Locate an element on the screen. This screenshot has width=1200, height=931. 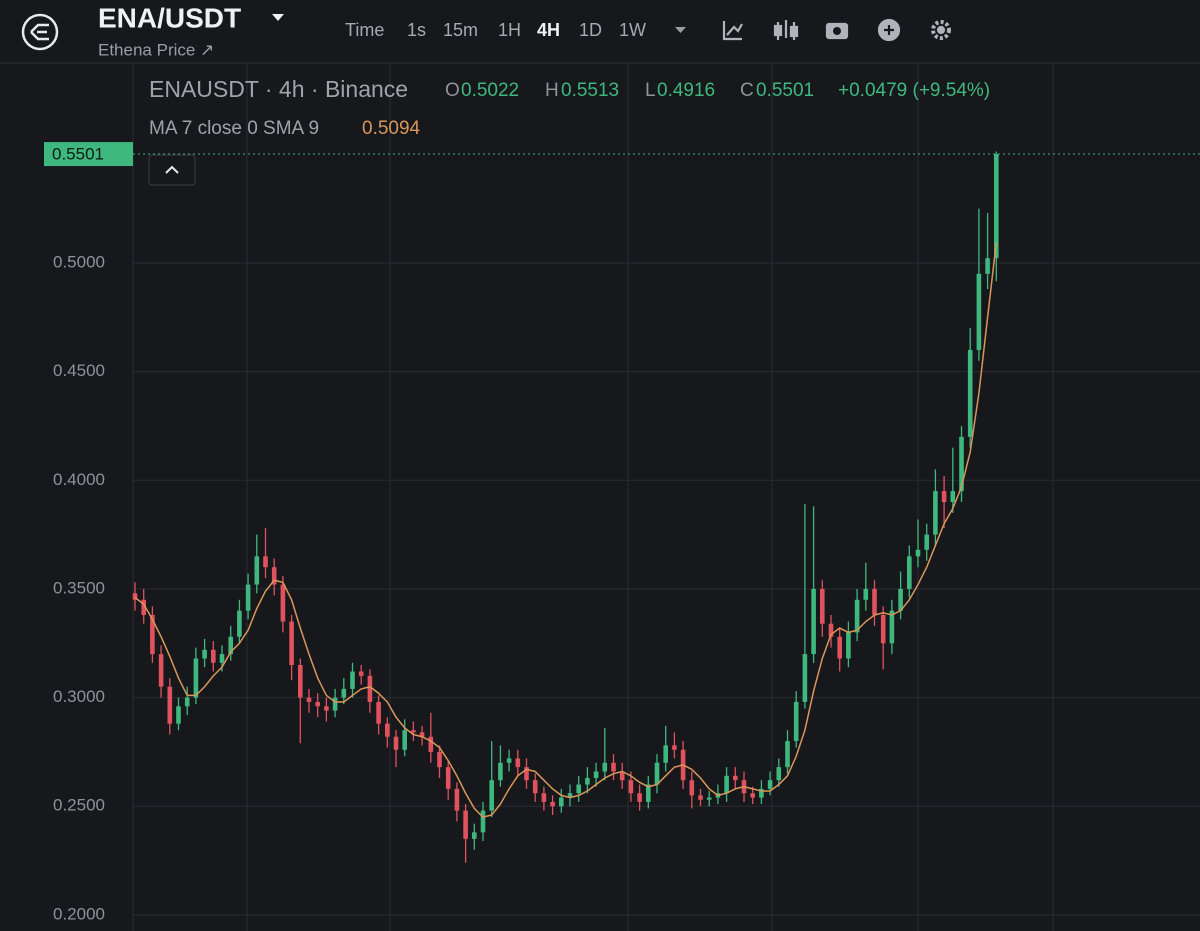
ma-name: MA 7 close 0 SMA 9 is located at coordinates (234, 128).